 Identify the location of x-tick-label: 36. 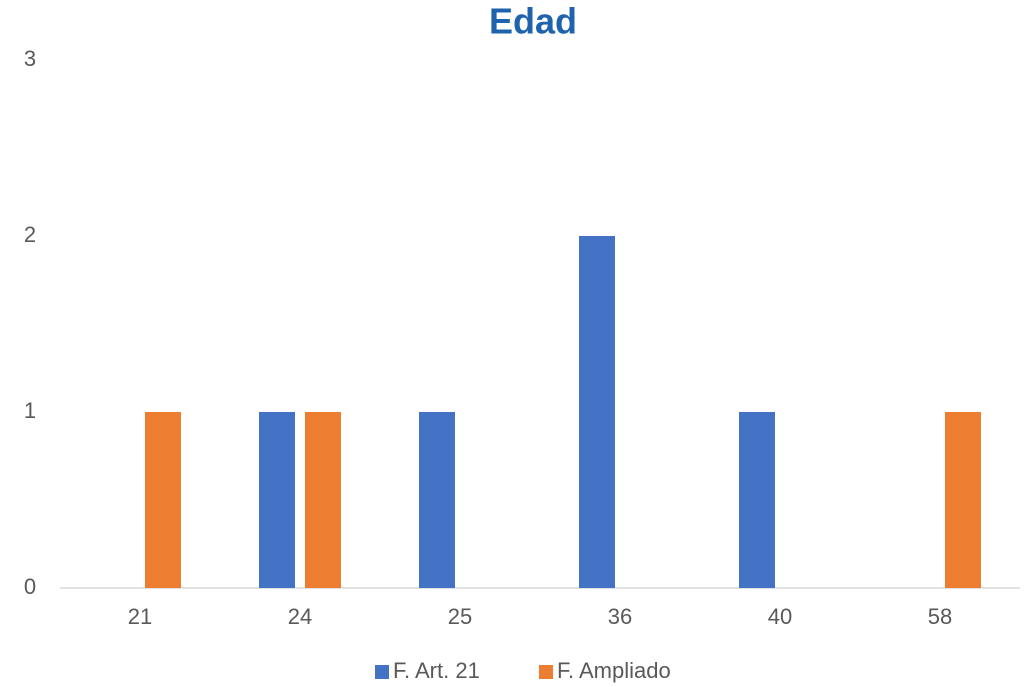
(620, 616).